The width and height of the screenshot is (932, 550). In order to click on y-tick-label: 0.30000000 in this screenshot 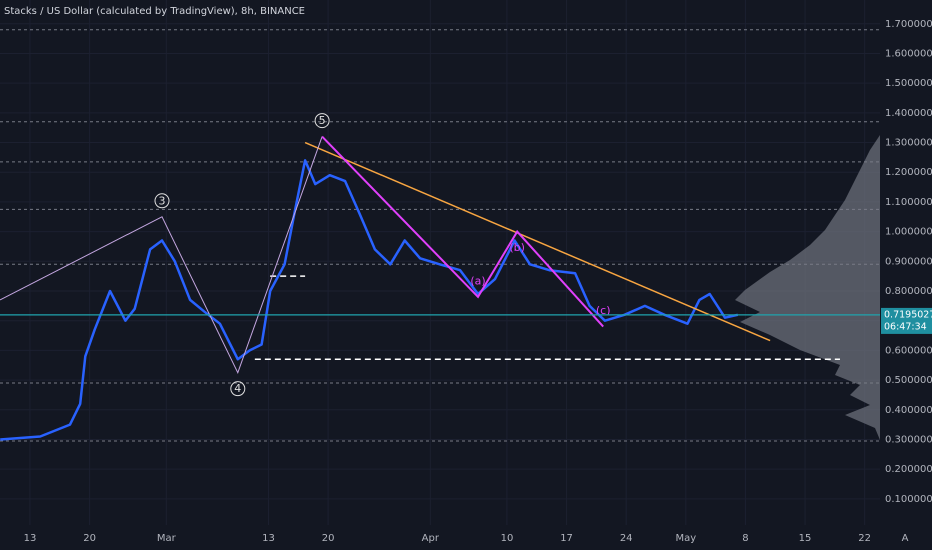, I will do `click(908, 439)`.